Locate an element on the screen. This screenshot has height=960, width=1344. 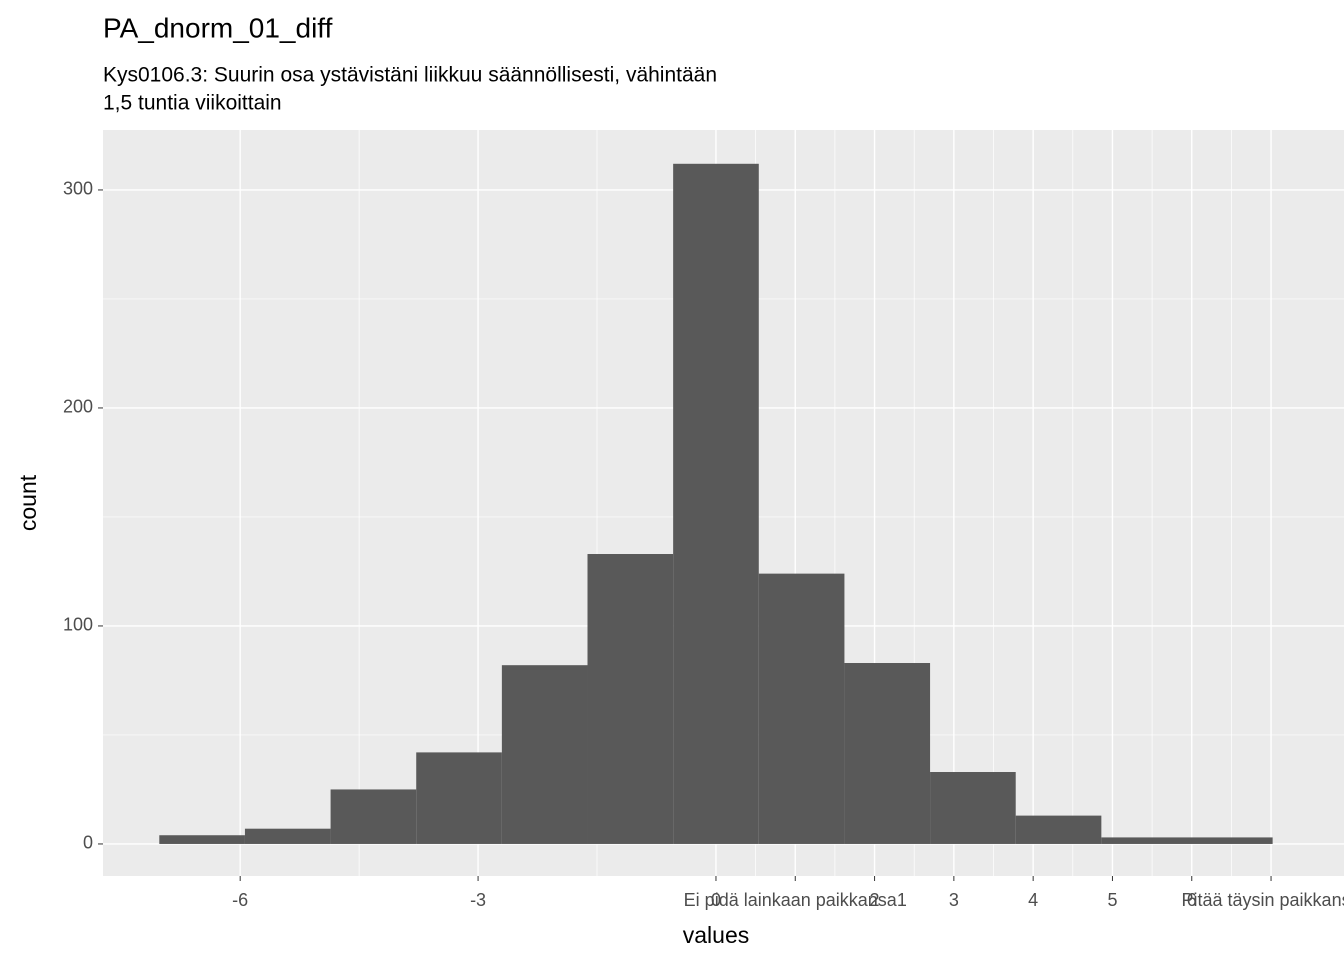
x-tick-label: Ei pidä lainkaan paikkansa1 is located at coordinates (795, 900).